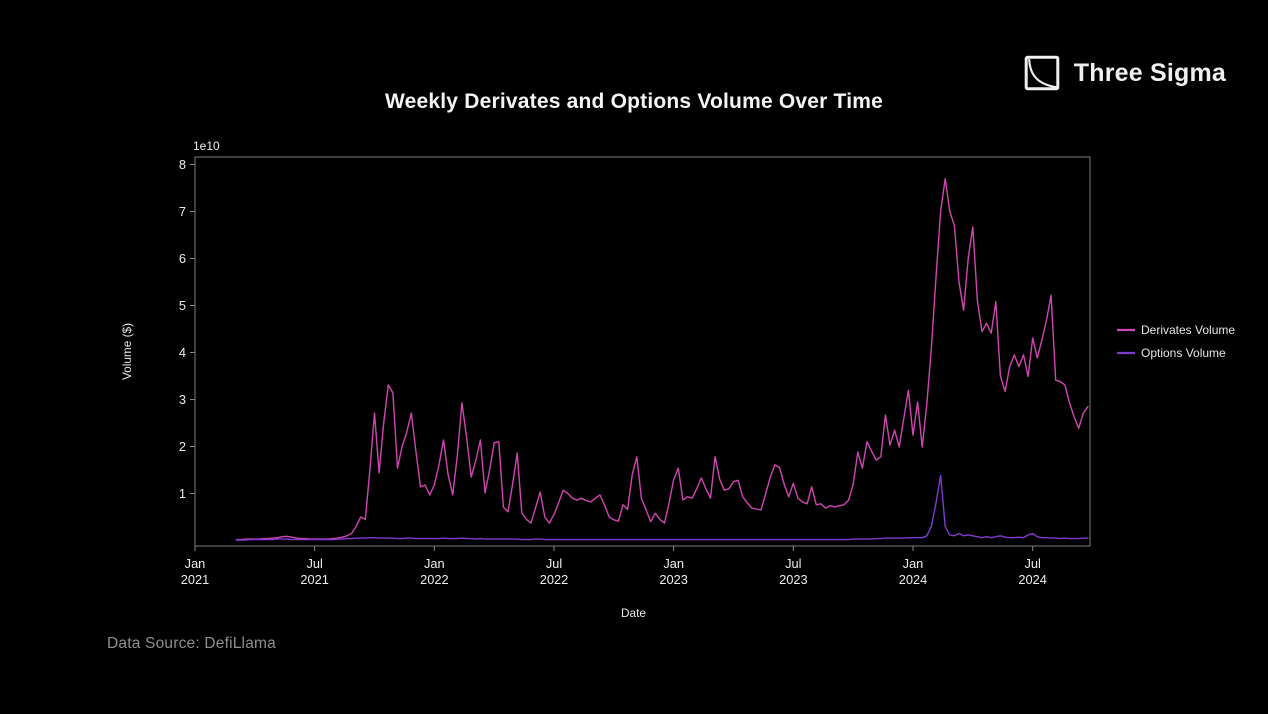 The image size is (1268, 714). I want to click on three-sigma-logo: Three Sigma, so click(1124, 73).